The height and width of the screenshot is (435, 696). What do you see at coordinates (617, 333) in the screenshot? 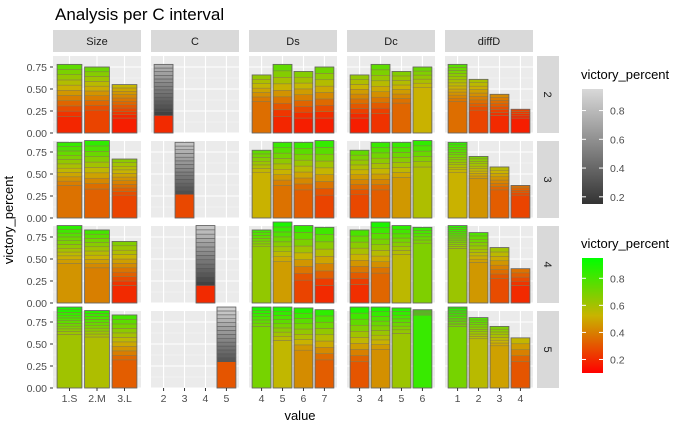
I see `legend-tick-label: 0.4` at bounding box center [617, 333].